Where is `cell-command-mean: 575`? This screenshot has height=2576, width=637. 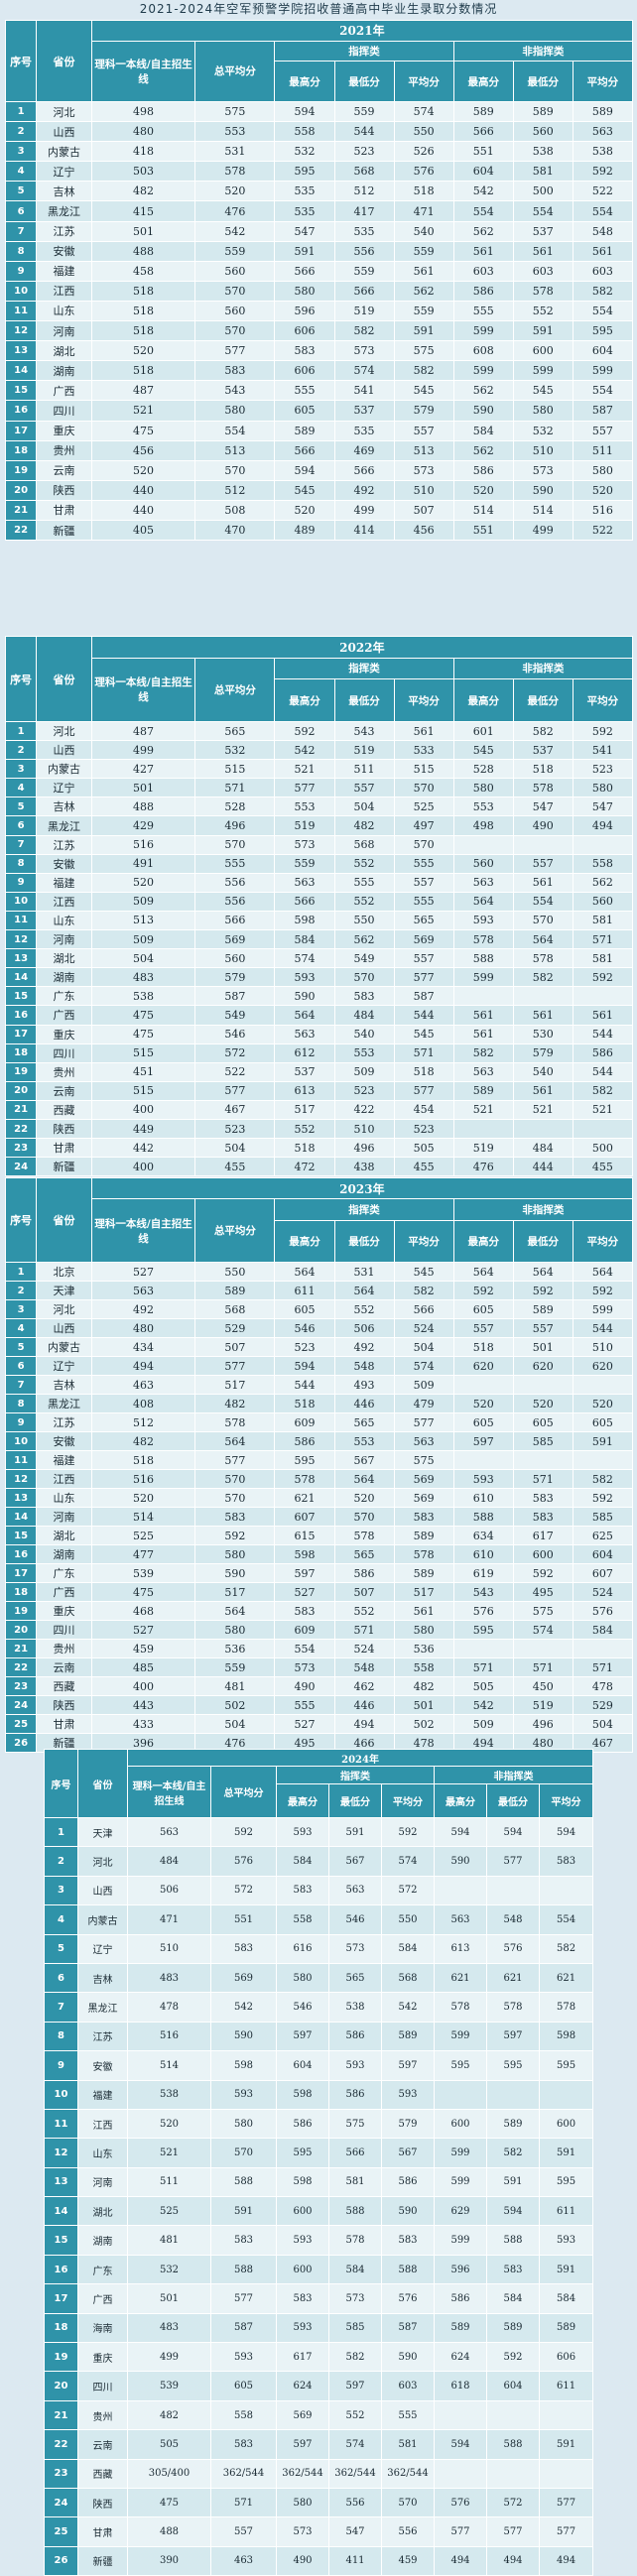
cell-command-mean: 575 is located at coordinates (423, 351).